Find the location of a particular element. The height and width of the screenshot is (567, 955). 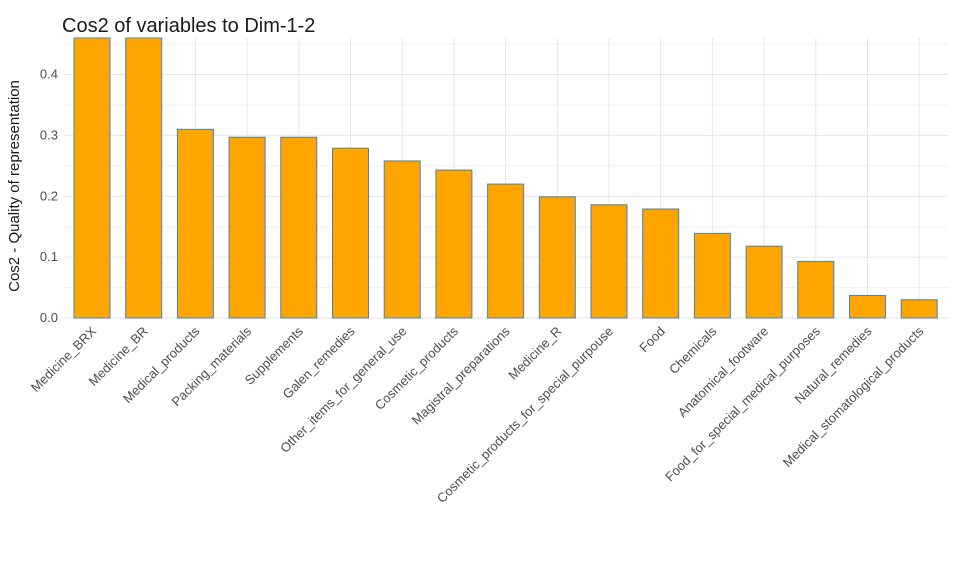

bar-medical-products is located at coordinates (195, 223).